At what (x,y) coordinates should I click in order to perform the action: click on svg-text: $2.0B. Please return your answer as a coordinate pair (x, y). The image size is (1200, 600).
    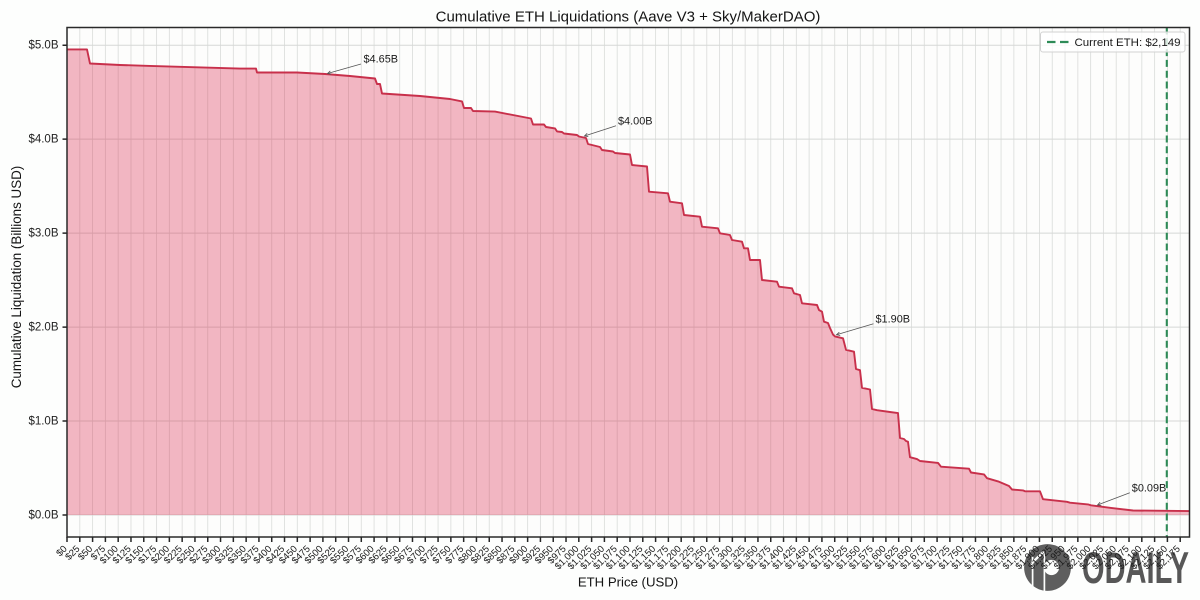
    Looking at the image, I should click on (43, 328).